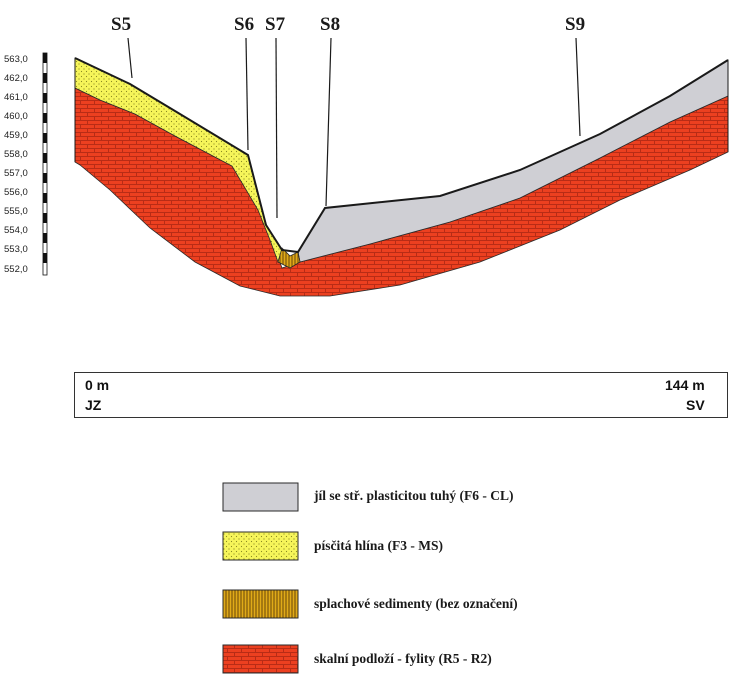 This screenshot has width=737, height=695. I want to click on legend-swatch-sandy, so click(260, 546).